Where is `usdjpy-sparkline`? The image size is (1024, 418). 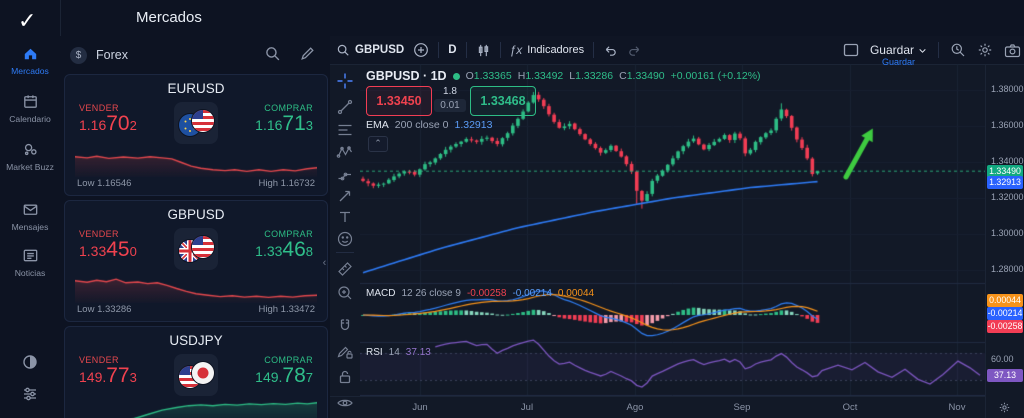 usdjpy-sparkline is located at coordinates (196, 408).